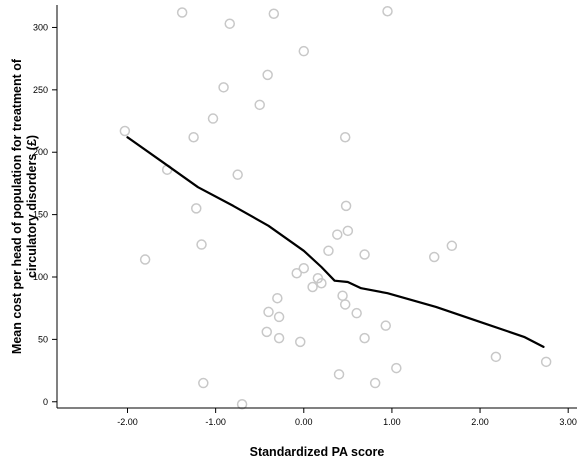 The image size is (579, 462). I want to click on y-tick-label: 200, so click(40, 152).